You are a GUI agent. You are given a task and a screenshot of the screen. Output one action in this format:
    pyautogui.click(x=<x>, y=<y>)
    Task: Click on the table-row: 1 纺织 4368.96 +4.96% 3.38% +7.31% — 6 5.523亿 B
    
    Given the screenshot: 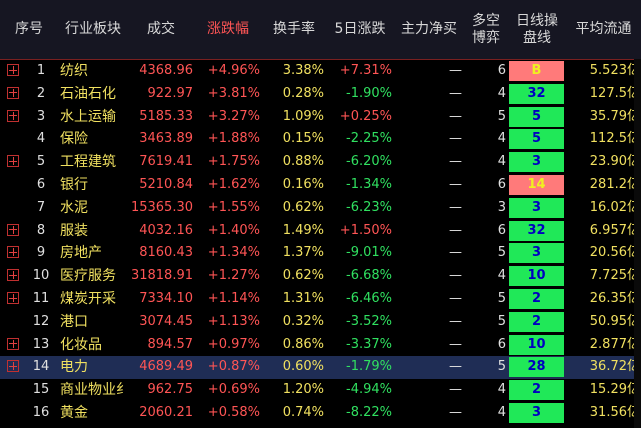 What is the action you would take?
    pyautogui.click(x=320, y=71)
    